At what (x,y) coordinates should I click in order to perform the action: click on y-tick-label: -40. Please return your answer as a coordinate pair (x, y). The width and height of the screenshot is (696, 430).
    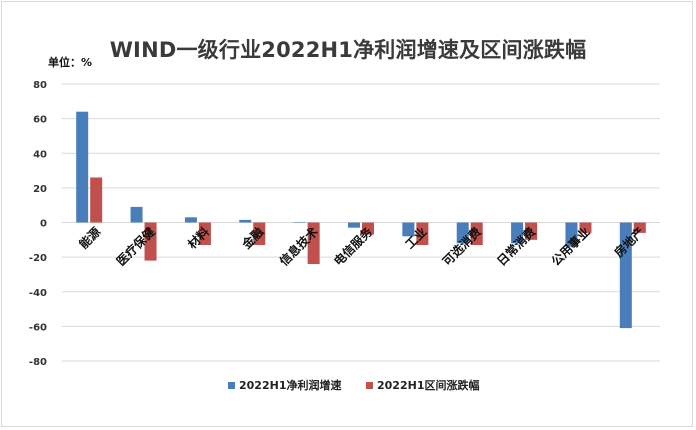
    Looking at the image, I should click on (38, 293).